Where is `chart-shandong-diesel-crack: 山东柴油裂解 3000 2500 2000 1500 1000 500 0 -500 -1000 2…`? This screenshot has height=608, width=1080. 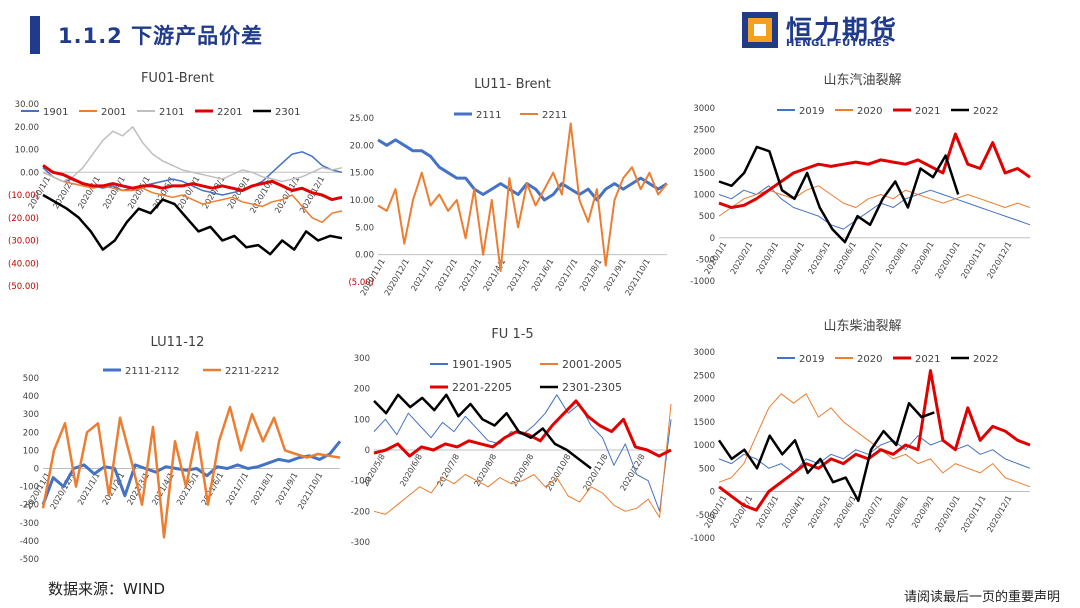 chart-shandong-diesel-crack: 山东柴油裂解 3000 2500 2000 1500 1000 500 0 -500 -1000 2… is located at coordinates (862, 443).